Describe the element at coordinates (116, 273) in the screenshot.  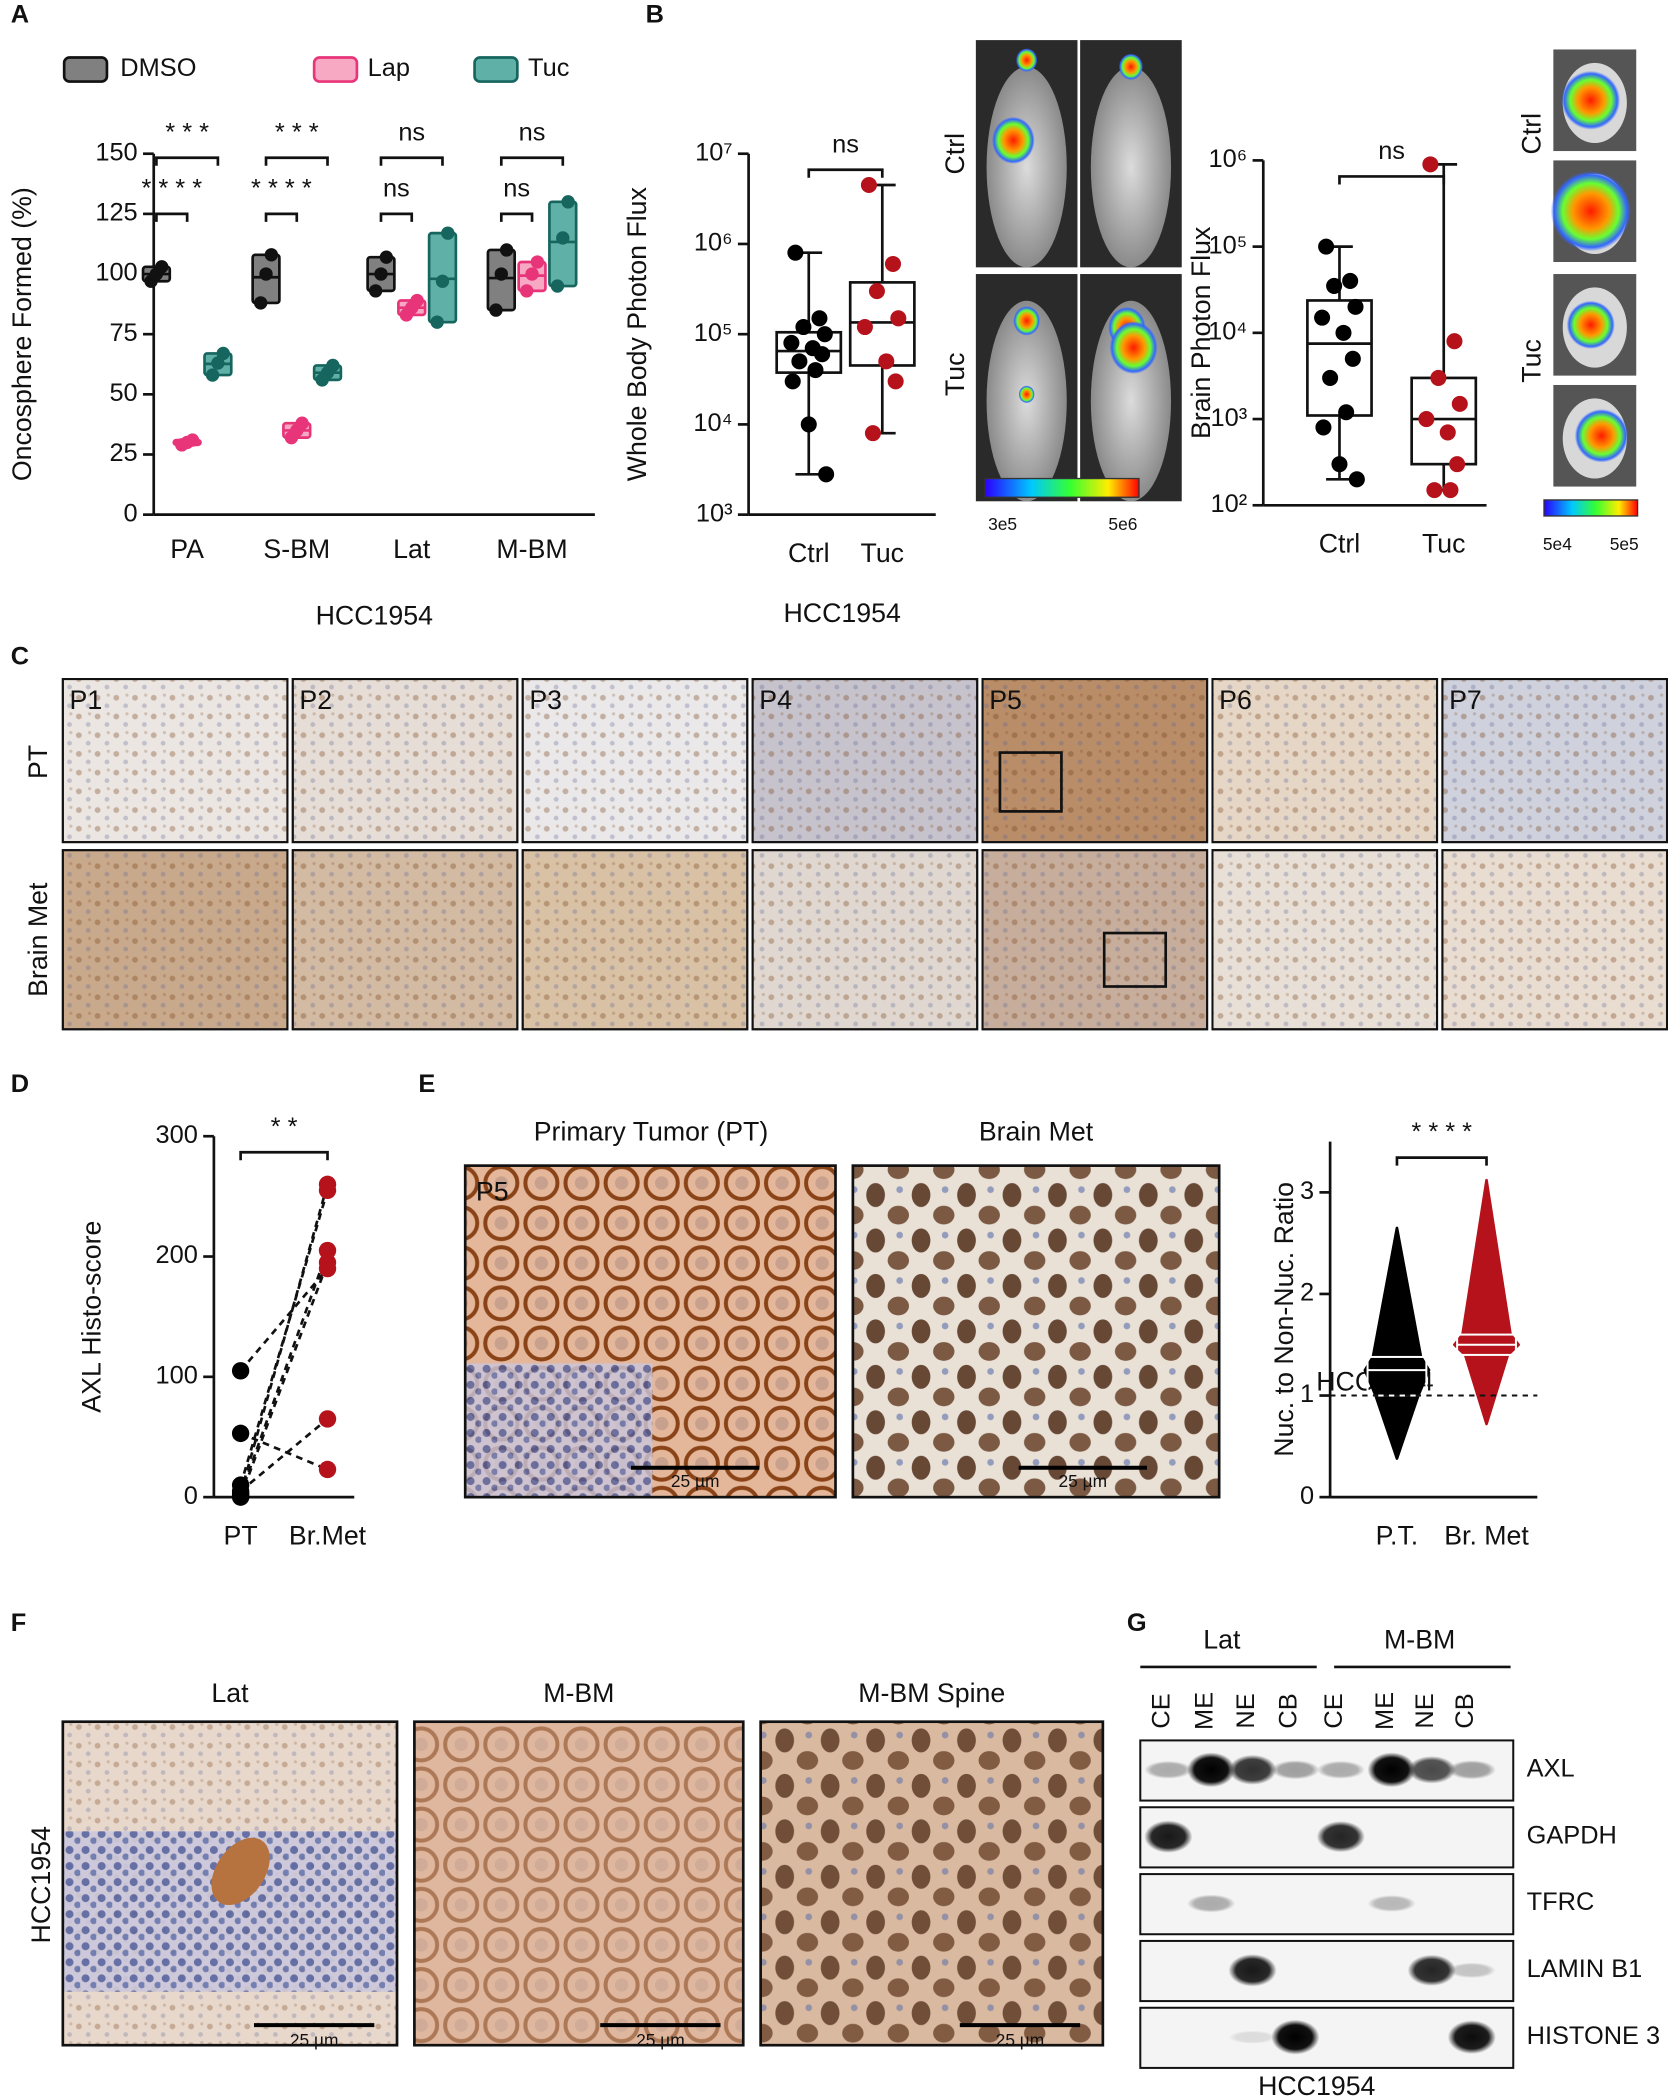
I see `y-tick-label: 100` at that location.